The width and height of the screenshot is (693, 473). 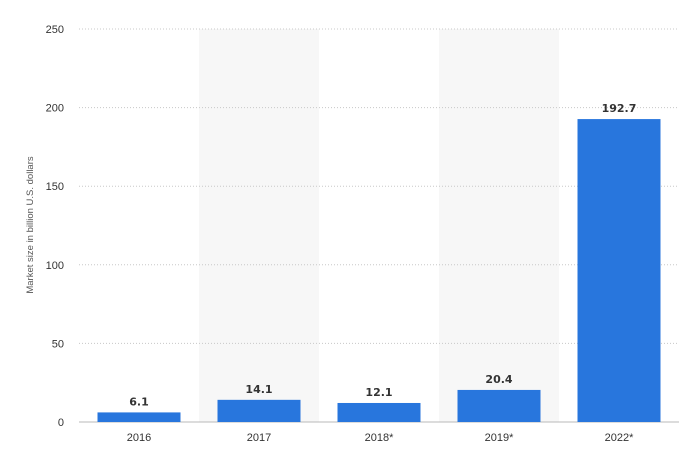 What do you see at coordinates (55, 226) in the screenshot?
I see `y-axis-ticks: 0 50 100 150 200 250` at bounding box center [55, 226].